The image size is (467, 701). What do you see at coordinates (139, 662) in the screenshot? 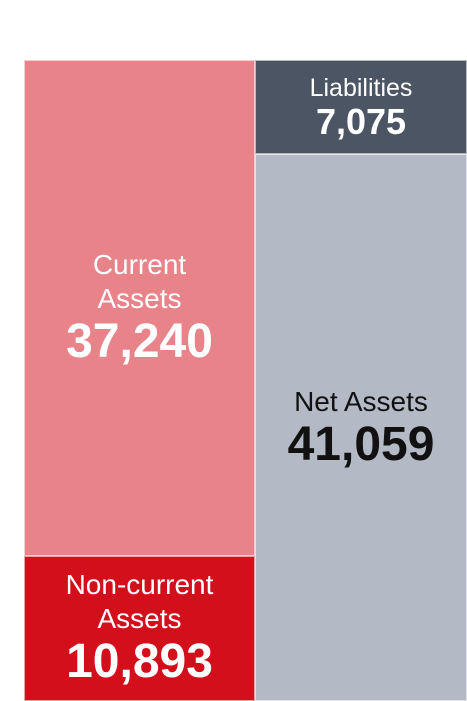
I see `value-label: 10,893` at bounding box center [139, 662].